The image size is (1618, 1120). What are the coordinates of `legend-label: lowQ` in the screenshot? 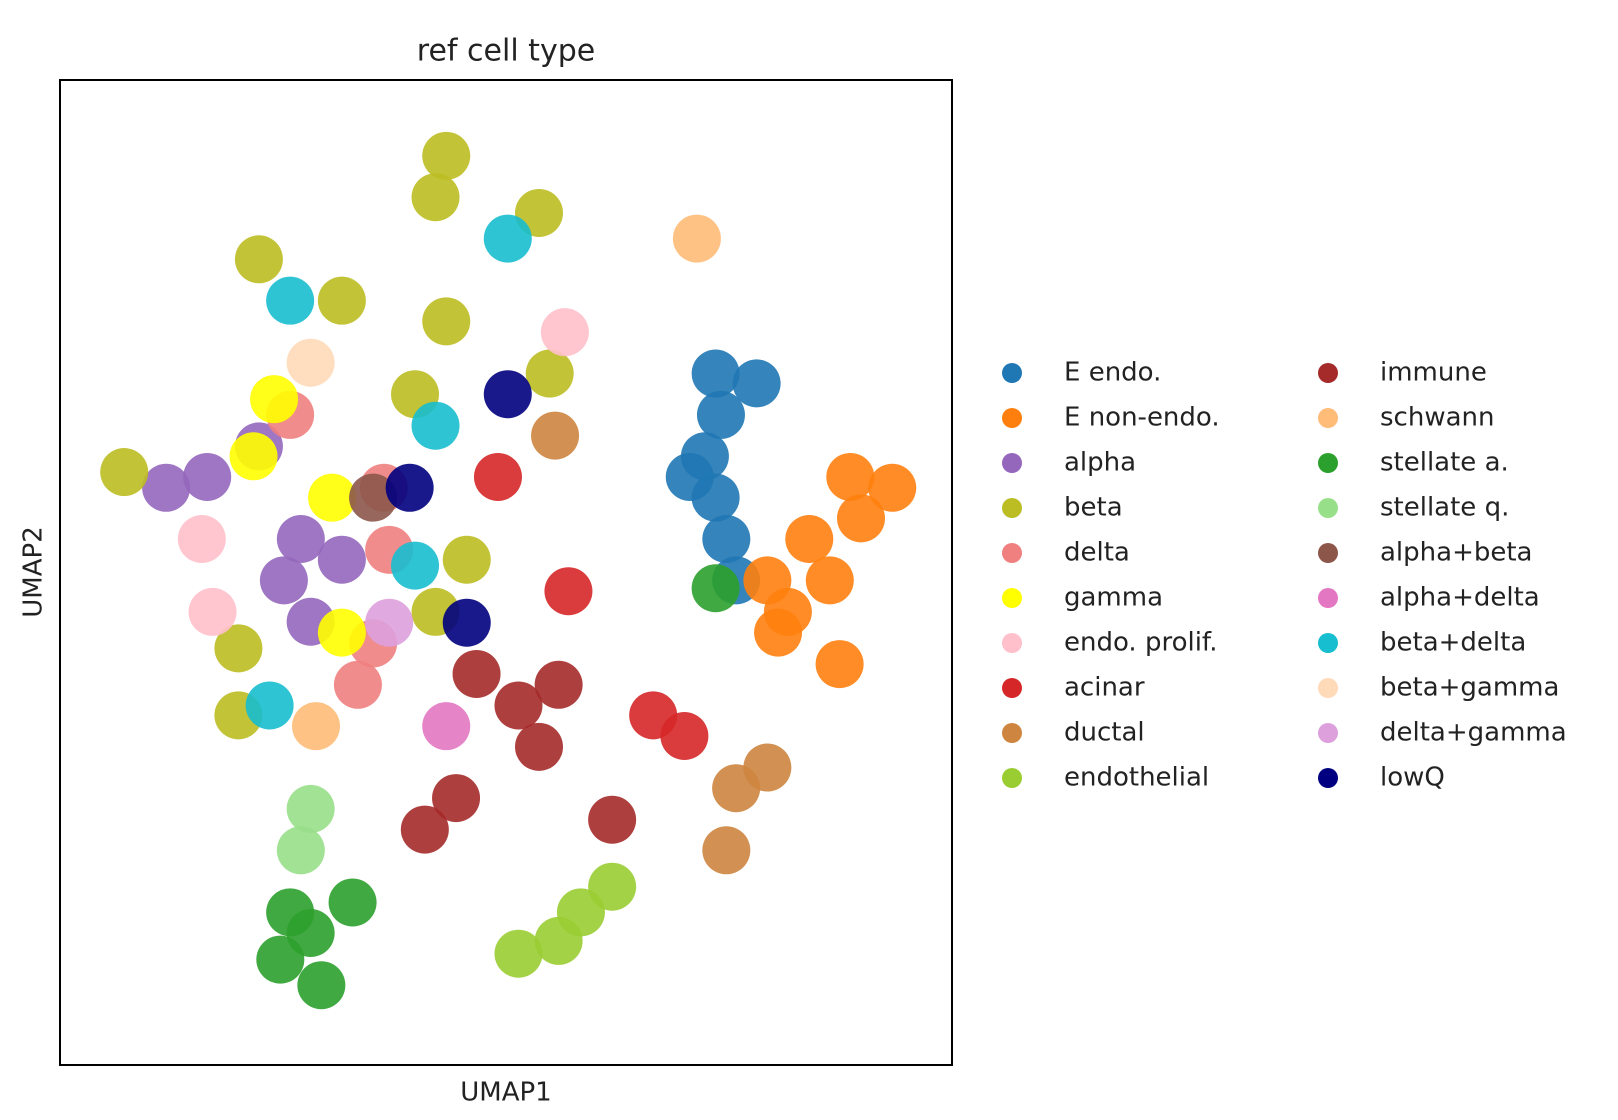 It's located at (1412, 778).